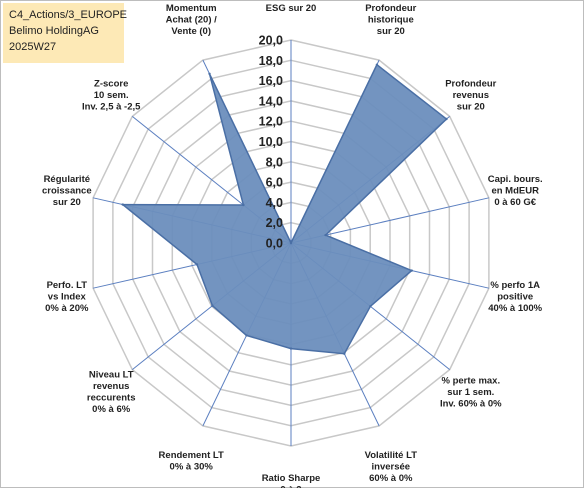  I want to click on axis-label-line: 60% à 0%, so click(391, 478).